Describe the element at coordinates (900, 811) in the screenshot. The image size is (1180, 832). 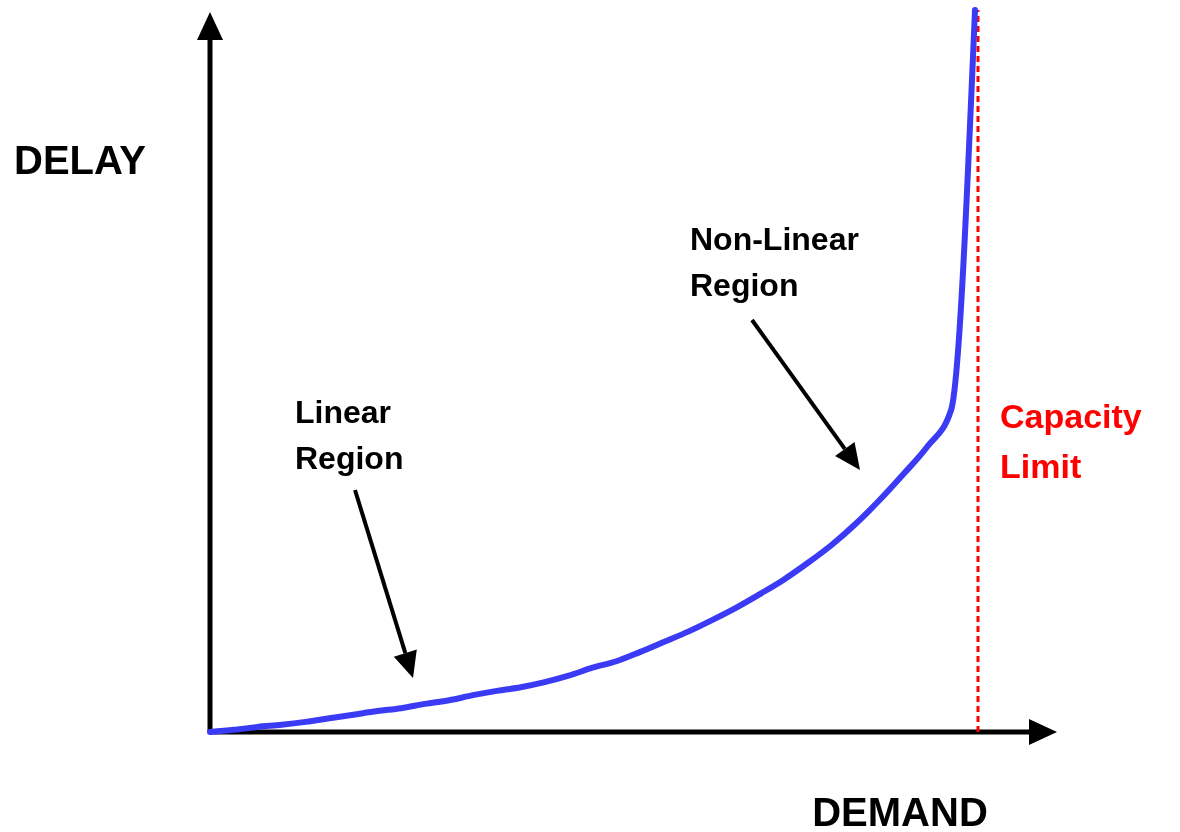
I see `x-axis-title: DEMAND` at that location.